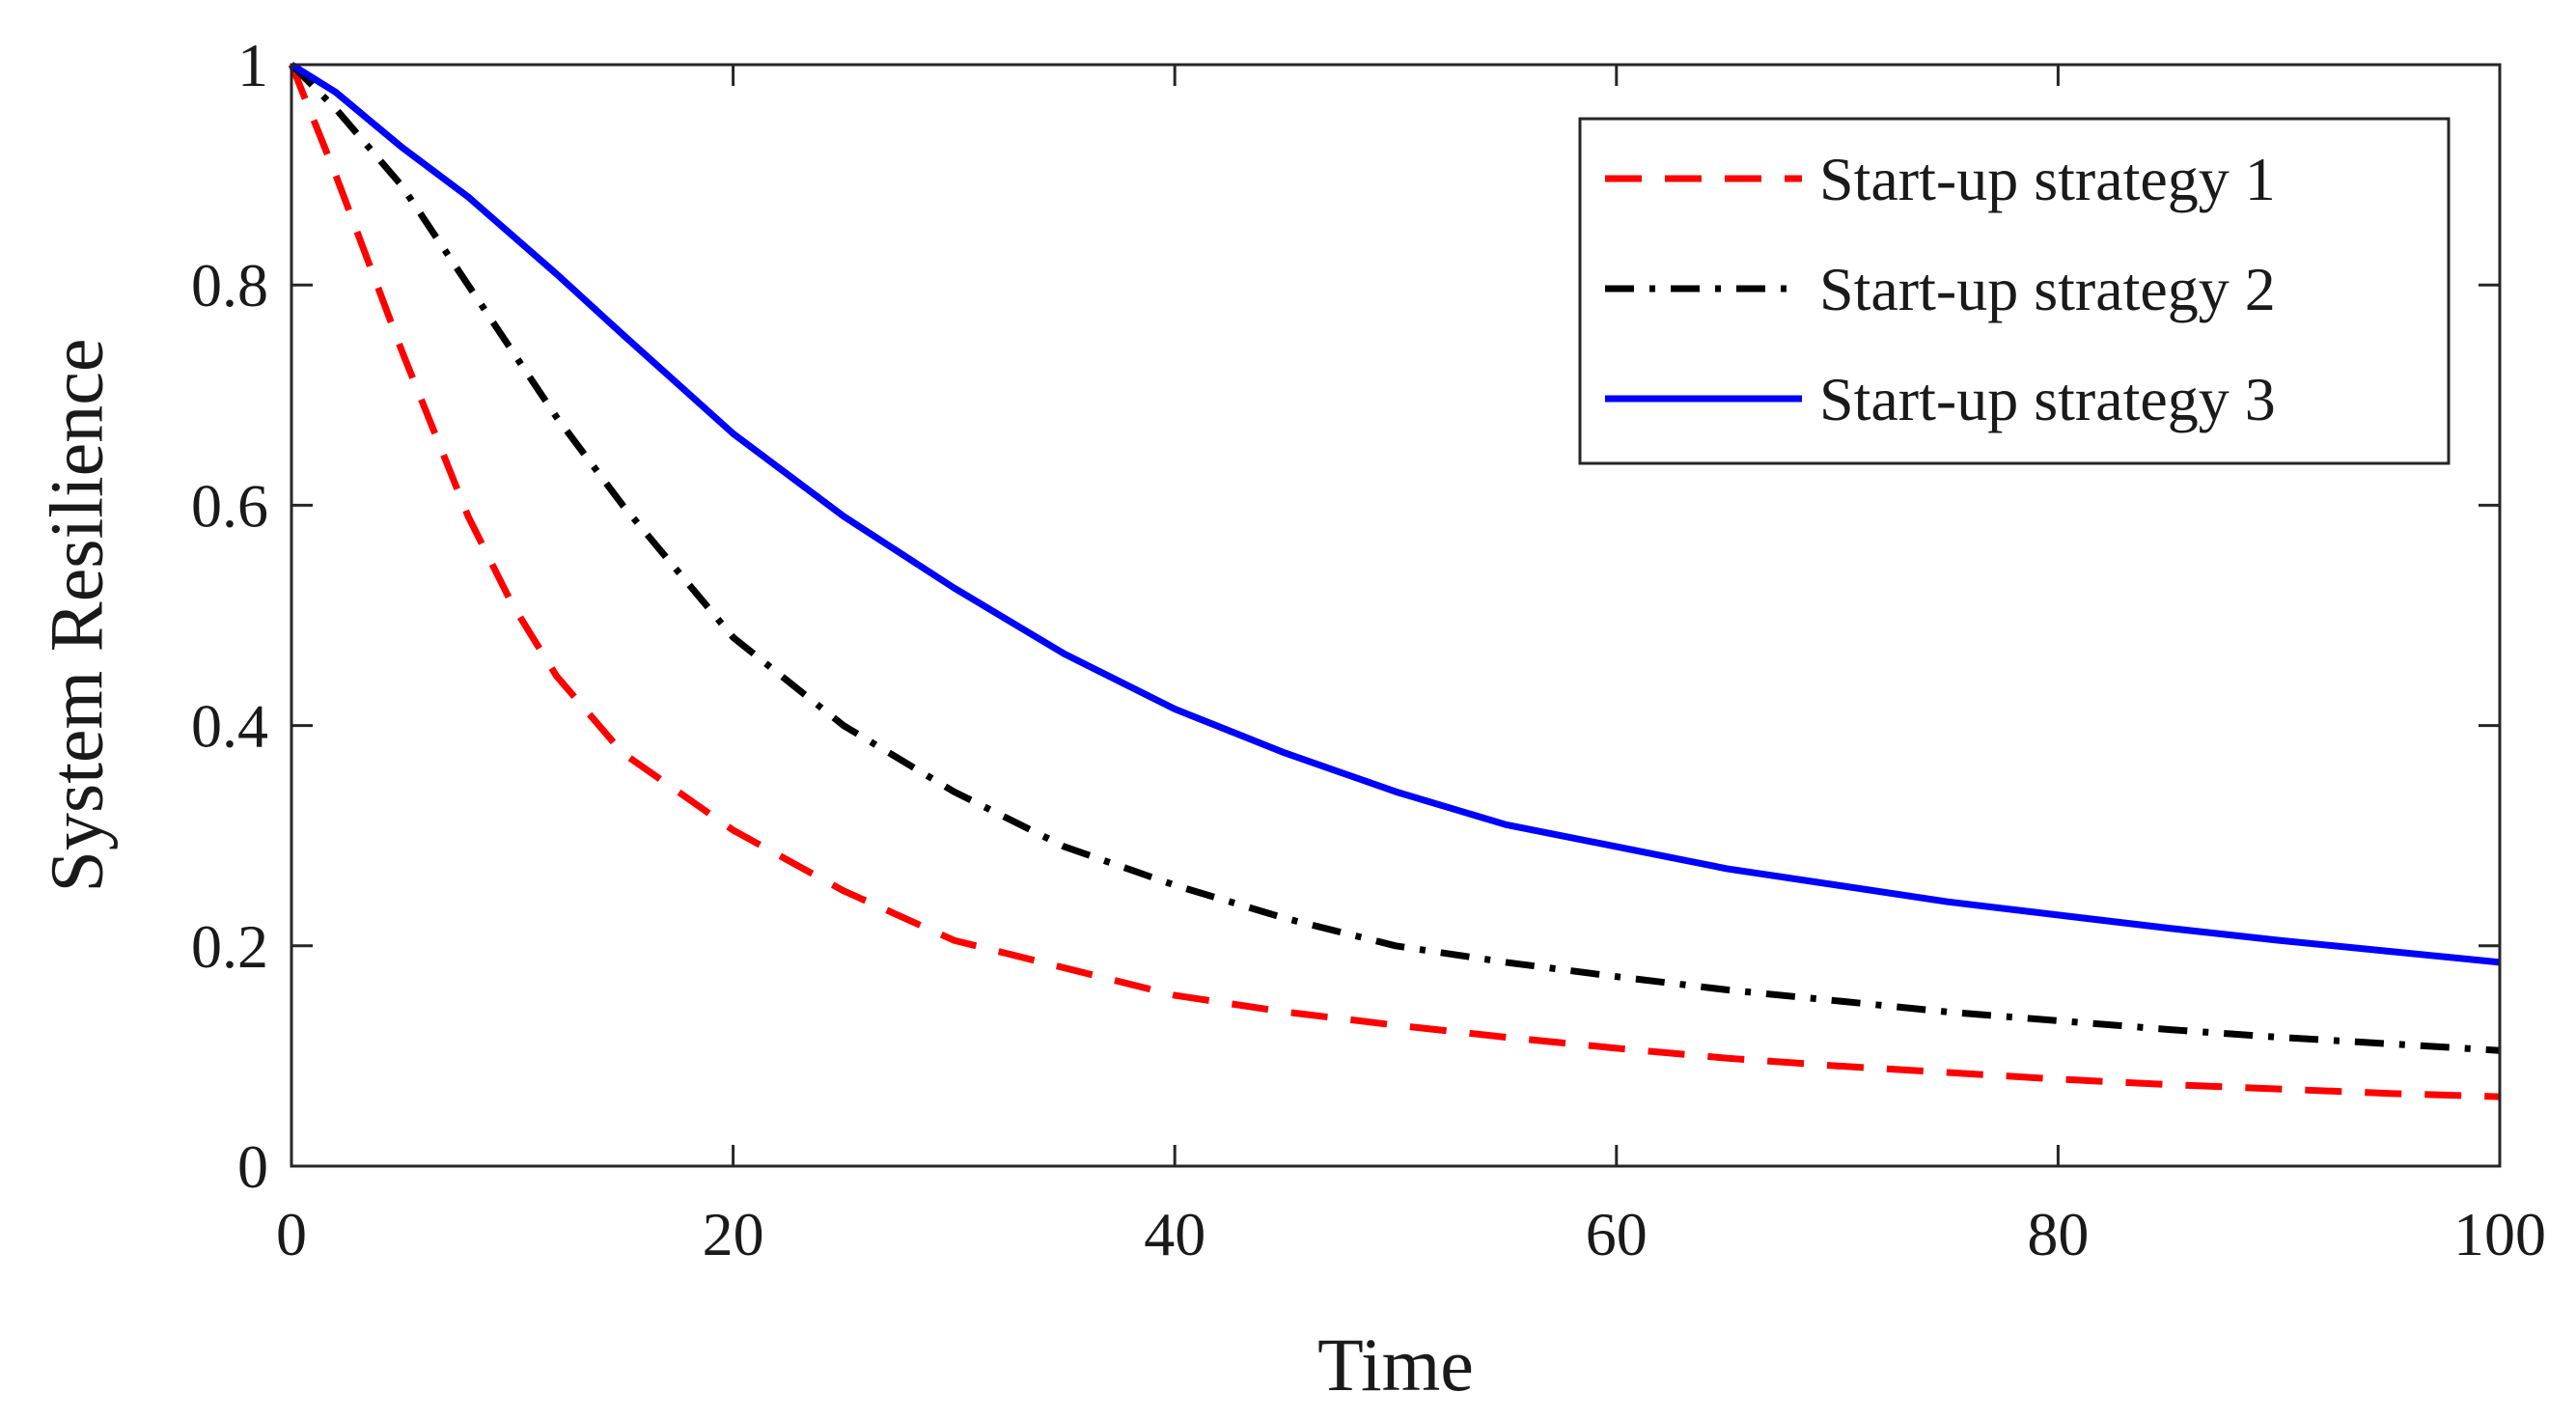  I want to click on y-tick-label: 0.6, so click(229, 506).